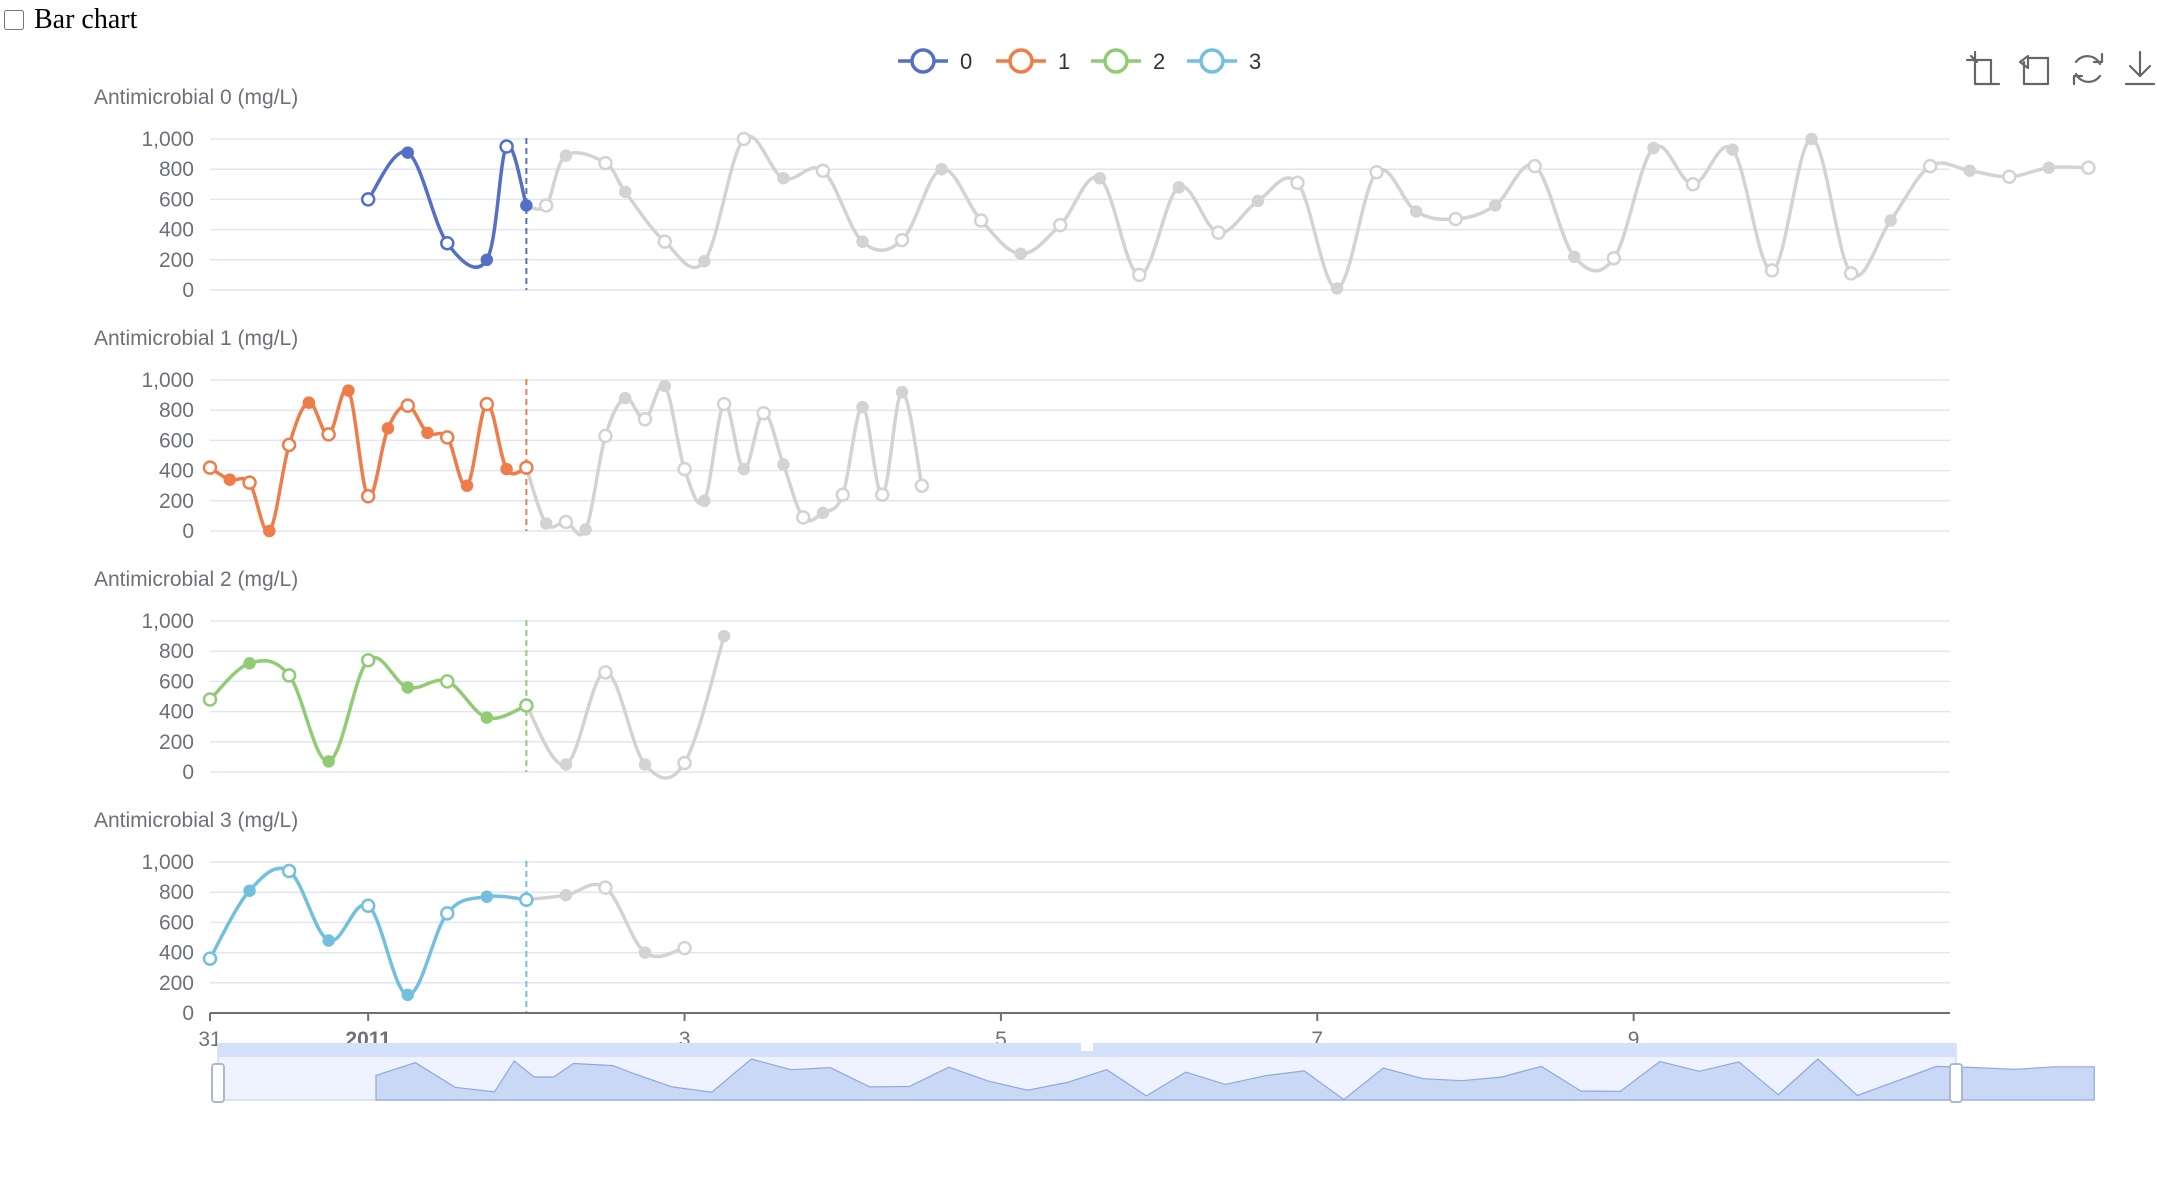 The image size is (2157, 1182). I want to click on download-icon, so click(2140, 68).